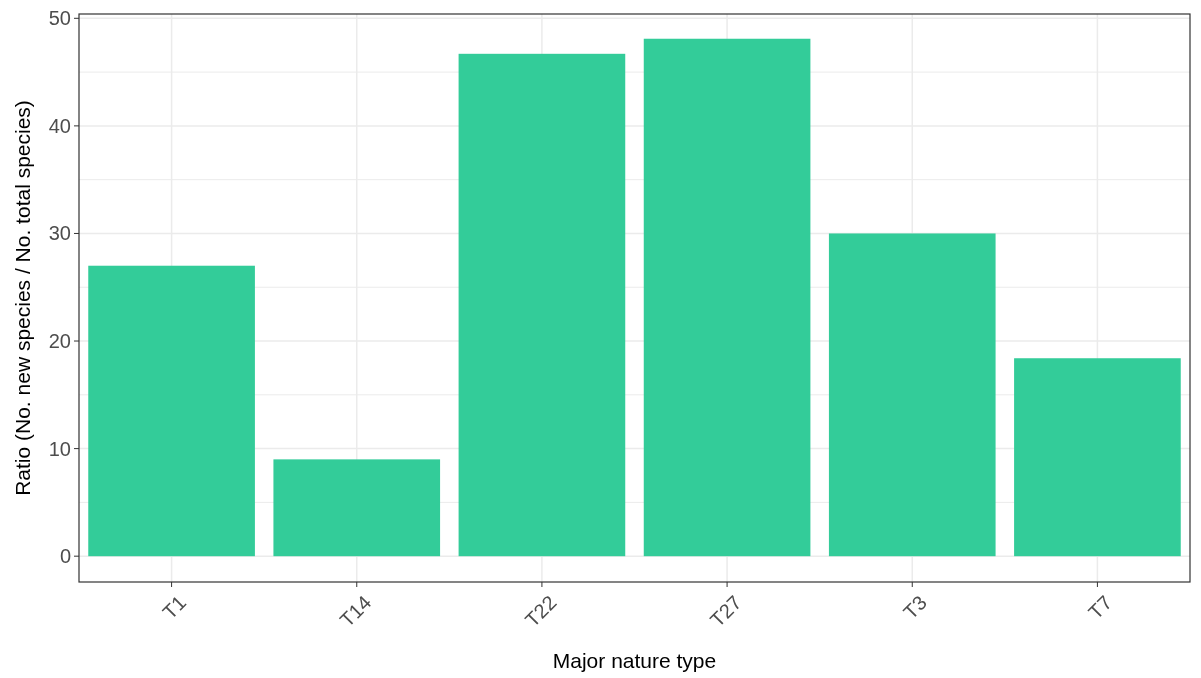  What do you see at coordinates (59, 18) in the screenshot?
I see `y-tick-label: 50` at bounding box center [59, 18].